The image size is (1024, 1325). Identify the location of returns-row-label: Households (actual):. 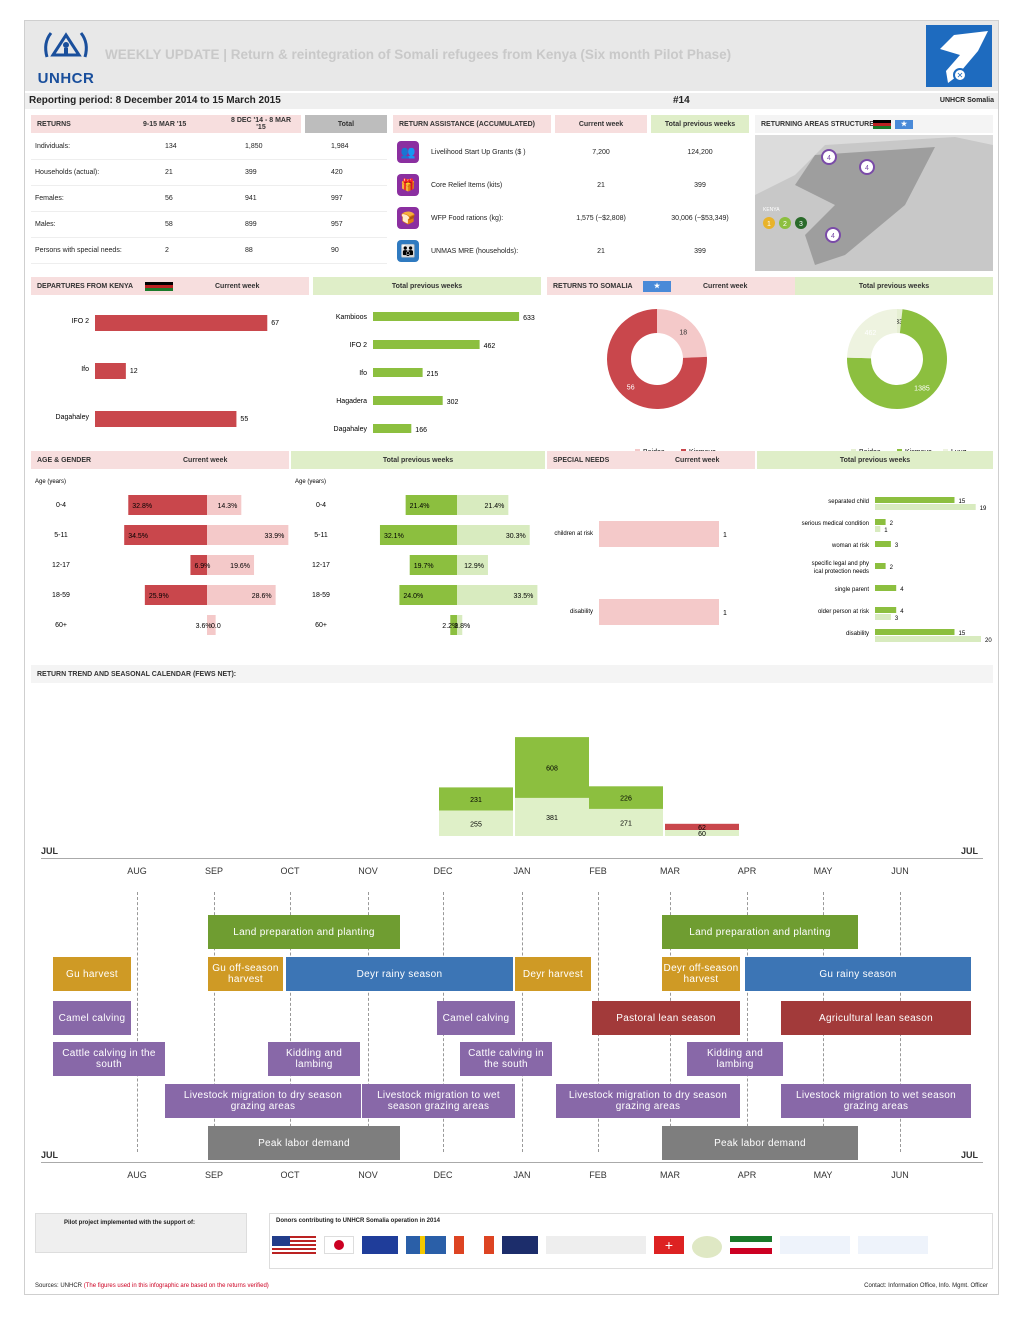
(67, 172).